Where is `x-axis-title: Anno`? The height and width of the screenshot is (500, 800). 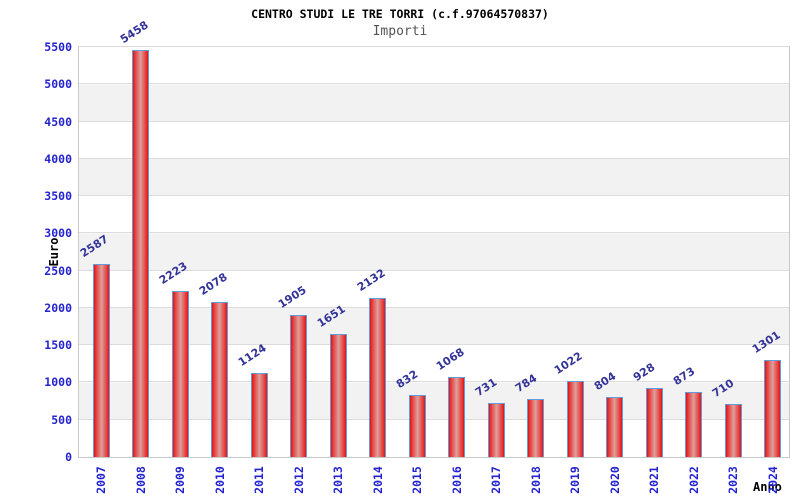
x-axis-title: Anno is located at coordinates (767, 487).